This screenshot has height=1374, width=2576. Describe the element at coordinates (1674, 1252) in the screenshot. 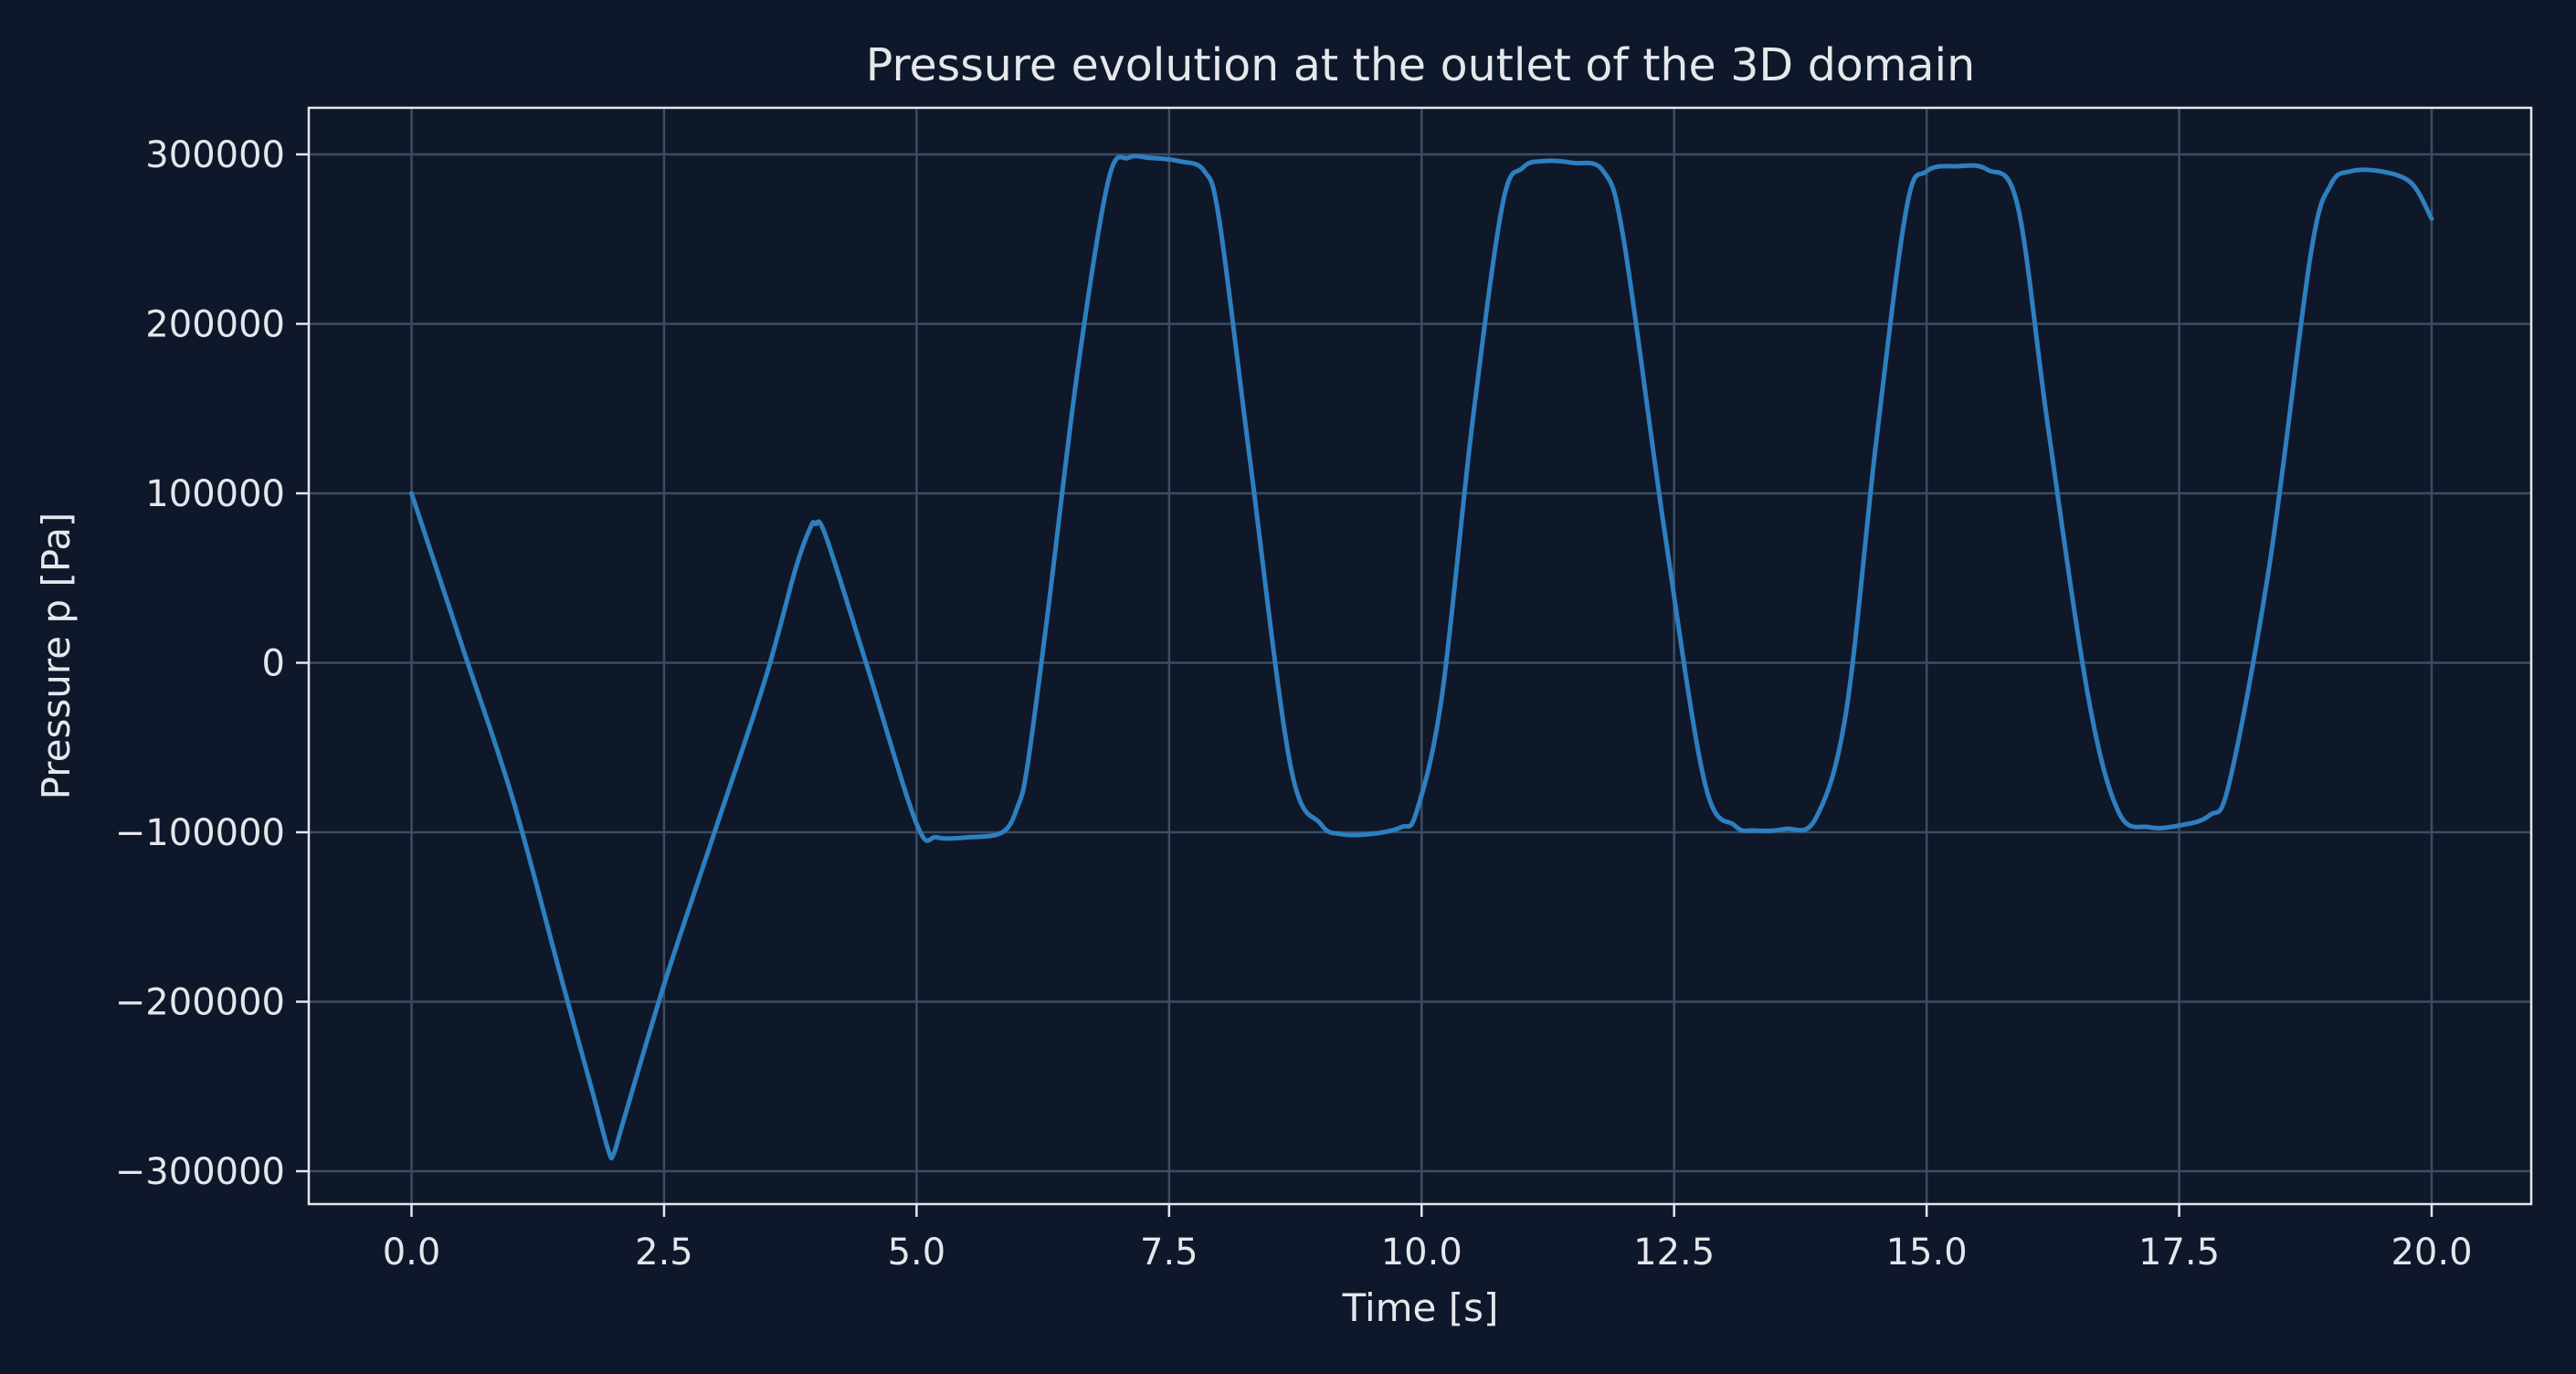

I see `x-tick-label: 12.5` at that location.